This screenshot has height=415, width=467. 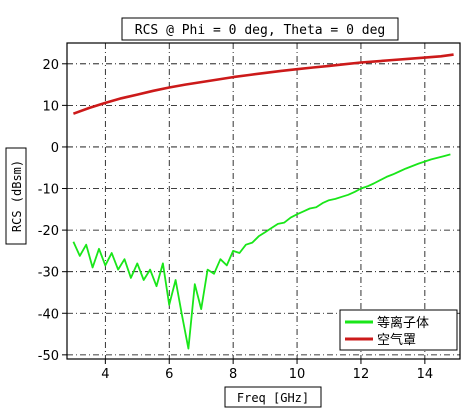 What do you see at coordinates (361, 374) in the screenshot?
I see `x-tick-label: 12` at bounding box center [361, 374].